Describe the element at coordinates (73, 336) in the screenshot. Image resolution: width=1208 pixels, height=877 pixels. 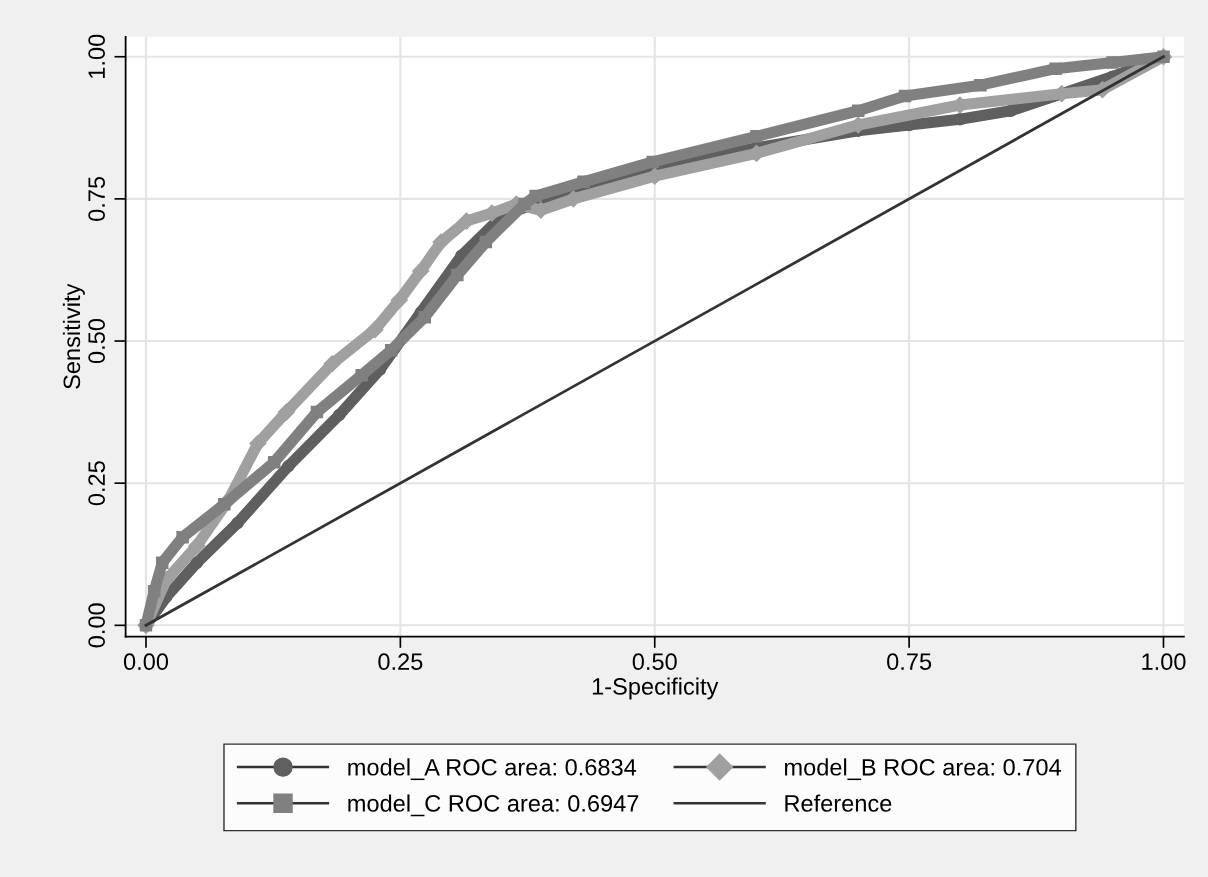
I see `y-axis-title: Sensitivity` at that location.